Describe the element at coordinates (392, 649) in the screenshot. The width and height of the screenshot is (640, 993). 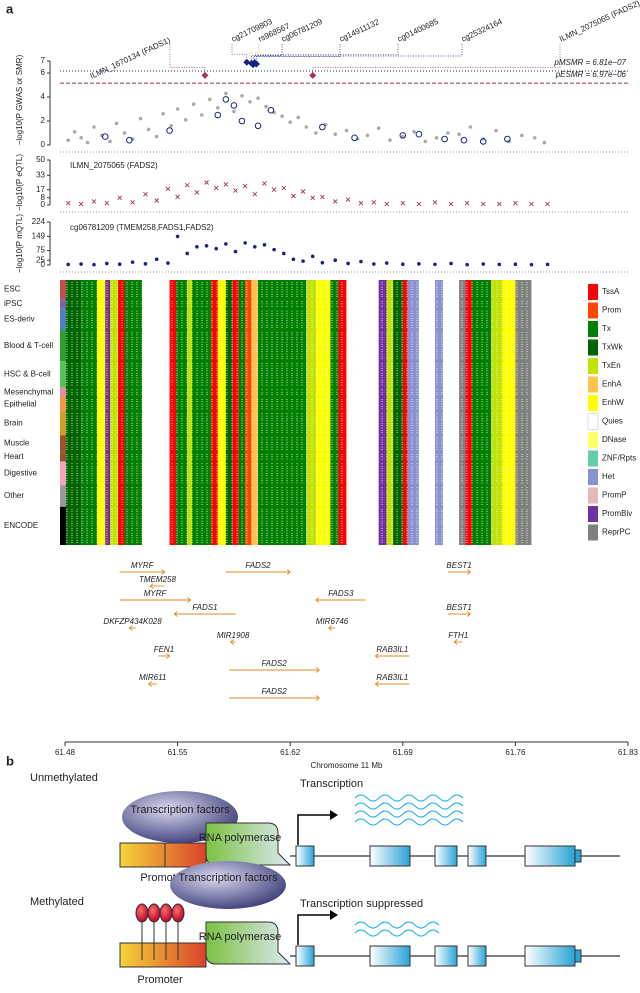
I see `gene-label: RAB3IL1` at that location.